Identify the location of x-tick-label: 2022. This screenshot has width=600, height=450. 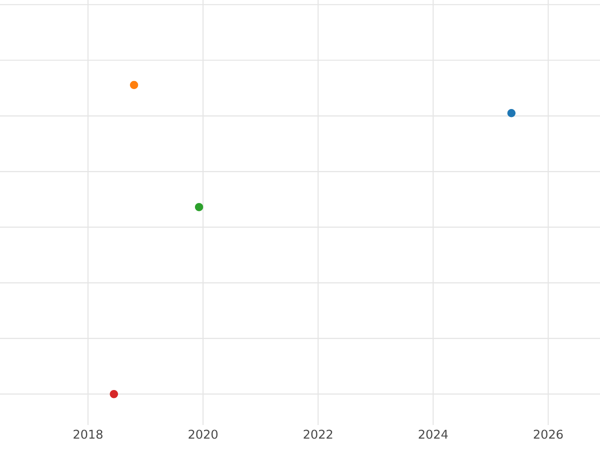
(318, 434).